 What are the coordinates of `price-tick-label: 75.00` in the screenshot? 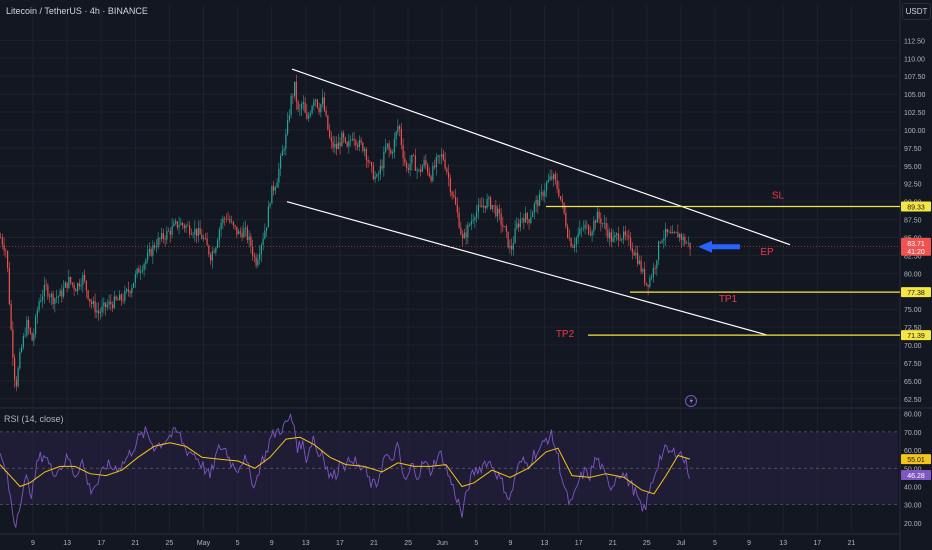 It's located at (913, 310).